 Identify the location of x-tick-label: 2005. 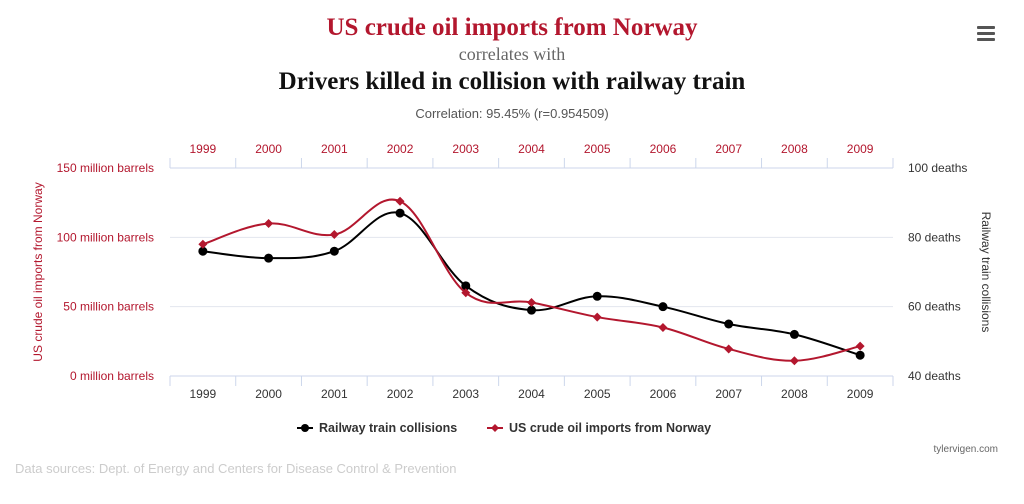
(597, 394).